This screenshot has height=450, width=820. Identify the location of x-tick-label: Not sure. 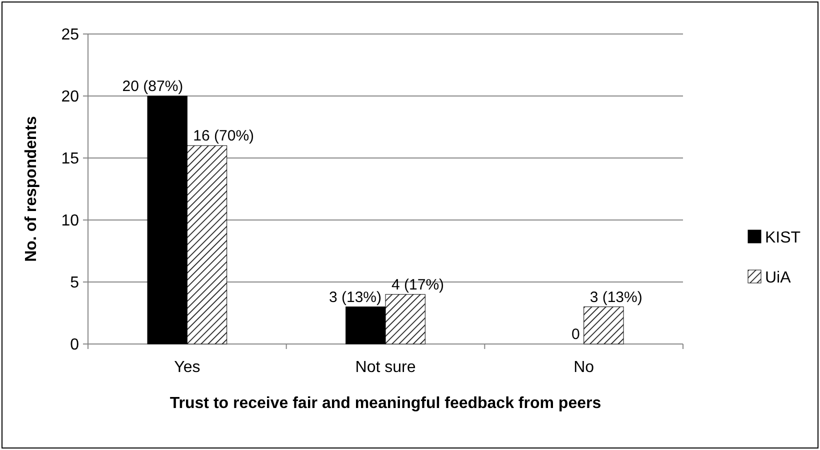
(385, 367).